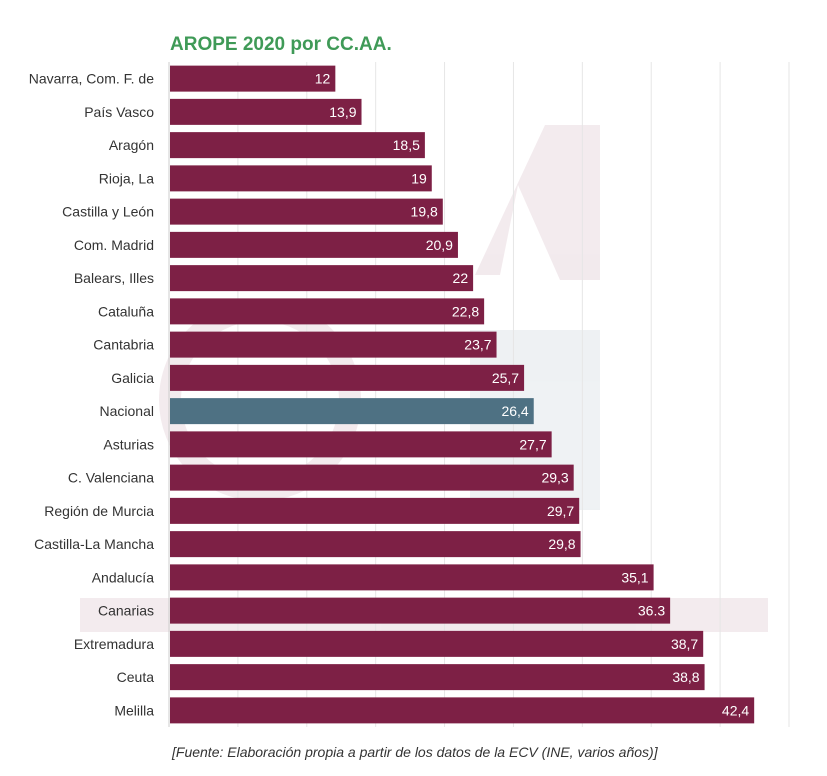 The width and height of the screenshot is (827, 776). Describe the element at coordinates (111, 478) in the screenshot. I see `category-label: C. Valenciana` at that location.